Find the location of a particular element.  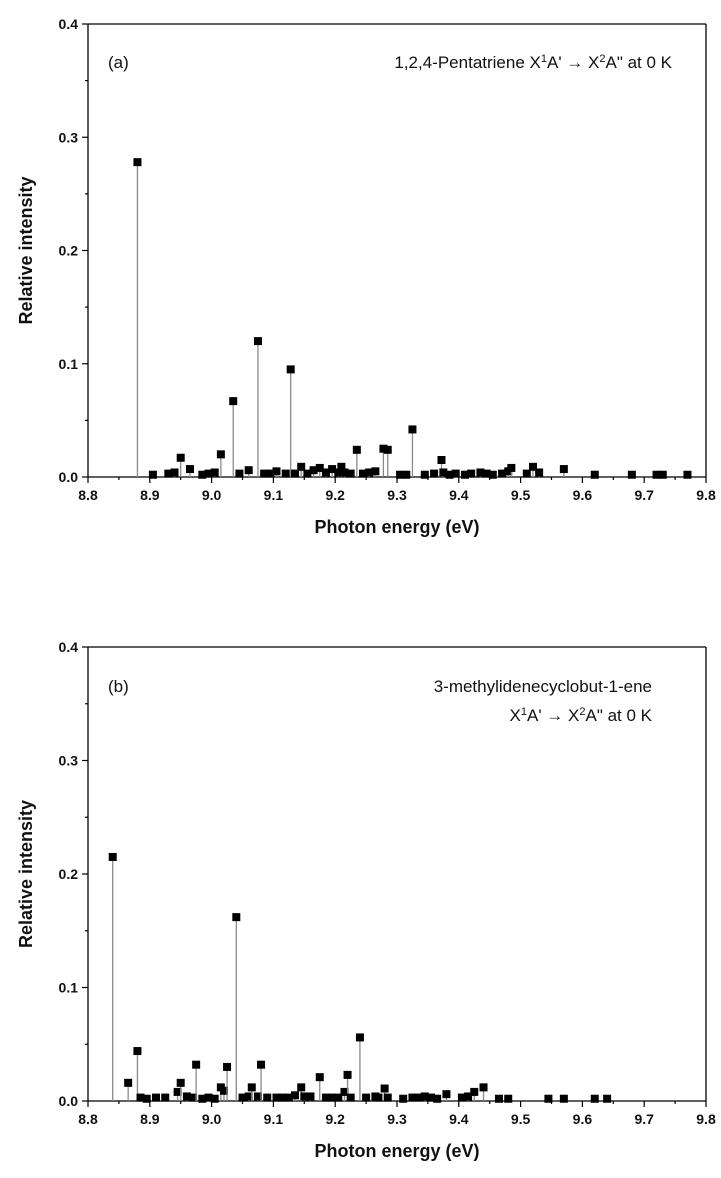

annotation-superscript: 2 is located at coordinates (602, 59).